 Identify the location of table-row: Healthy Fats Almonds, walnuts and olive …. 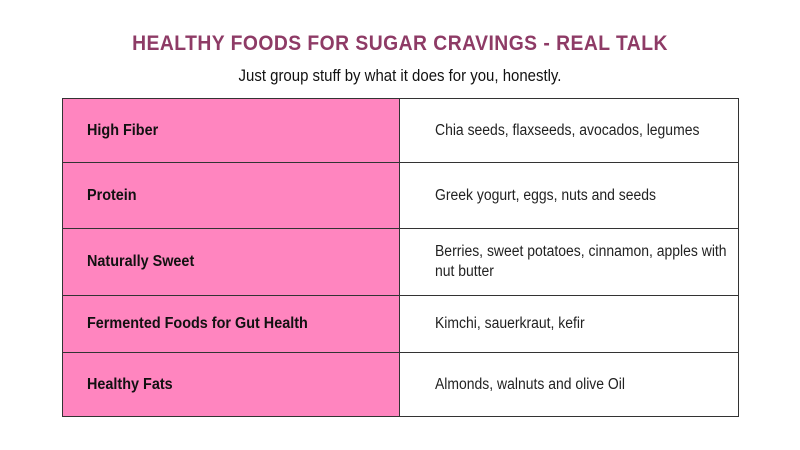
(400, 384).